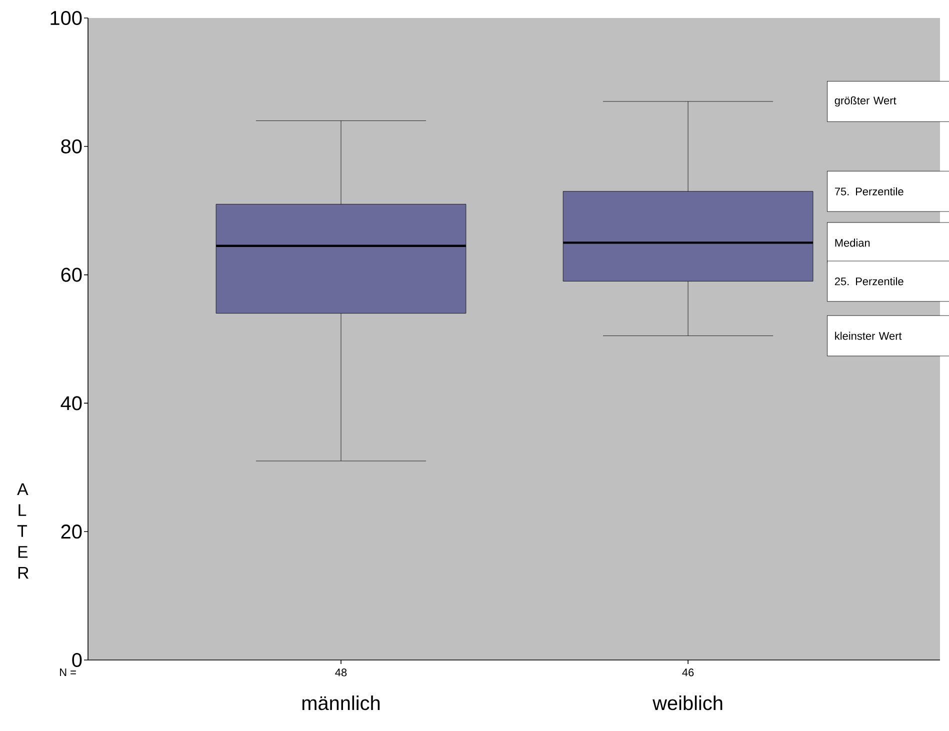 This screenshot has width=949, height=731. I want to click on y-tick-label: 0, so click(77, 660).